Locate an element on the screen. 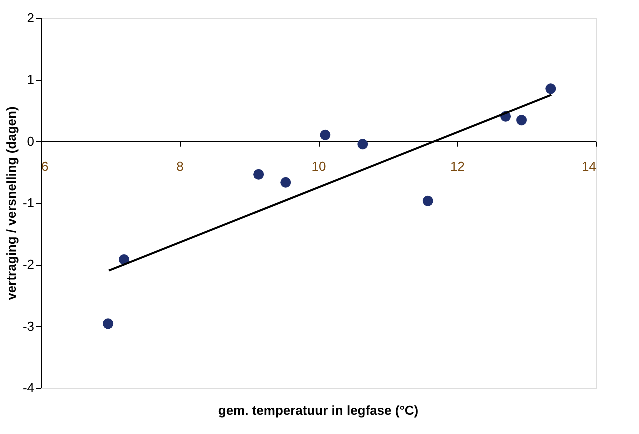 This screenshot has width=639, height=434. y-tick-label: 2 is located at coordinates (30, 18).